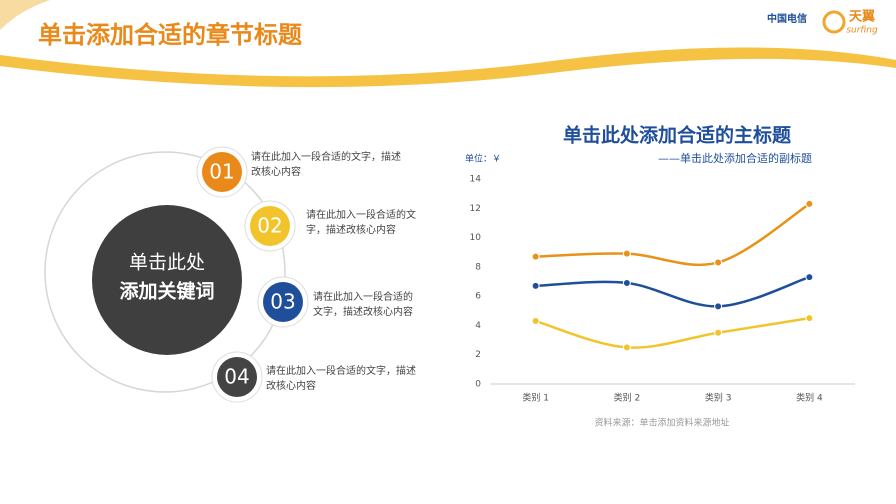 The width and height of the screenshot is (896, 504). What do you see at coordinates (483, 159) in the screenshot?
I see `unit-label: 单位：￥` at bounding box center [483, 159].